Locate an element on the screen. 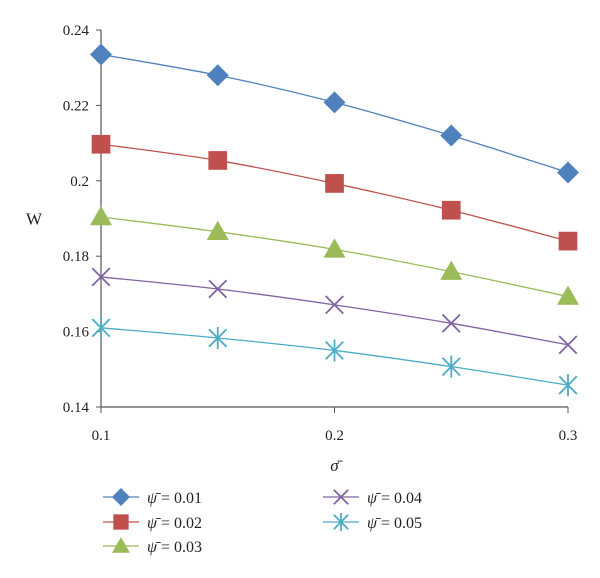  legend-item: ψ̄ = 0.03 is located at coordinates (152, 546).